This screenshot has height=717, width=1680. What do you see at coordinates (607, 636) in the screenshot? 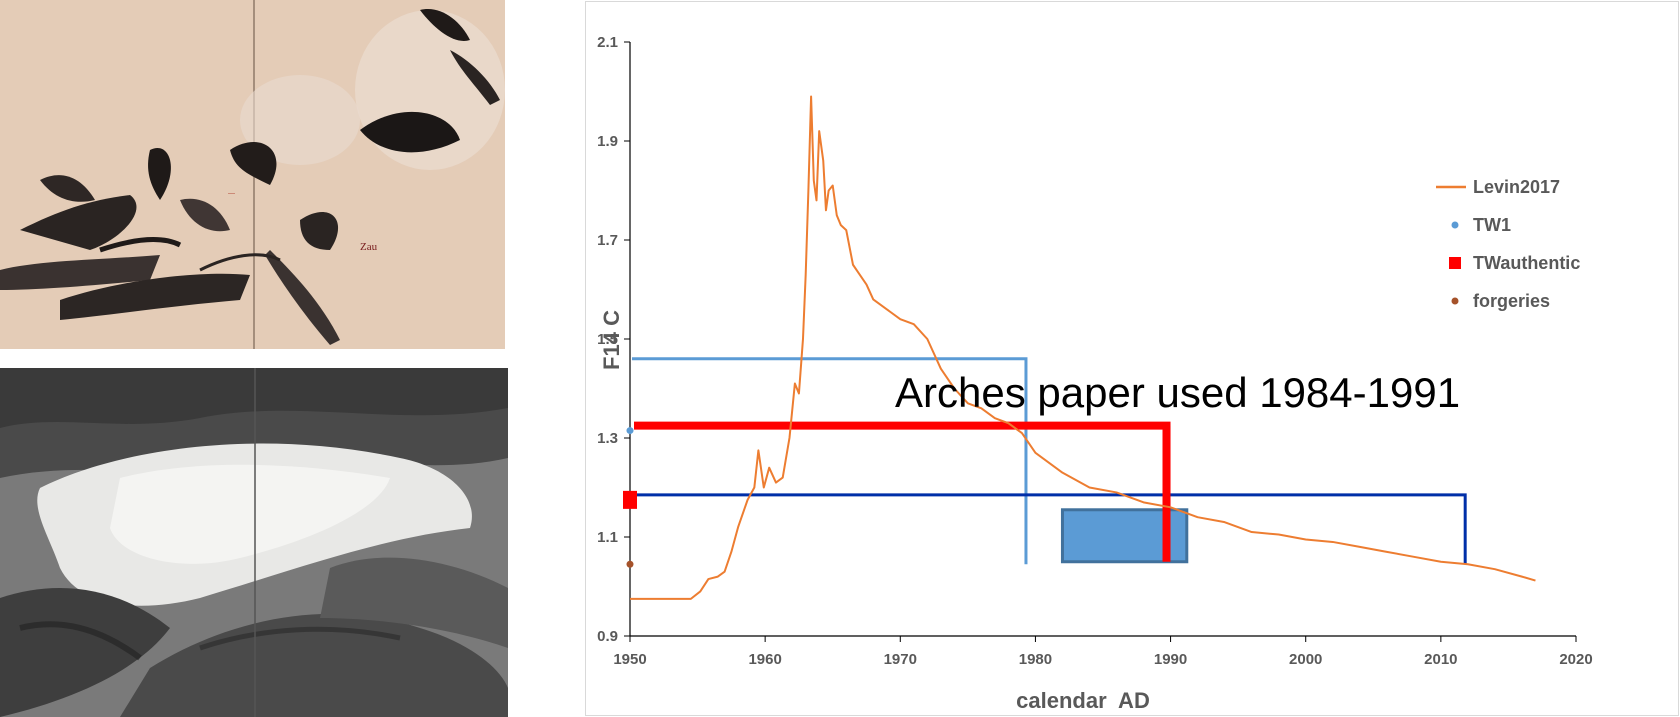
I see `y-tick-label: 0.9` at bounding box center [607, 636].